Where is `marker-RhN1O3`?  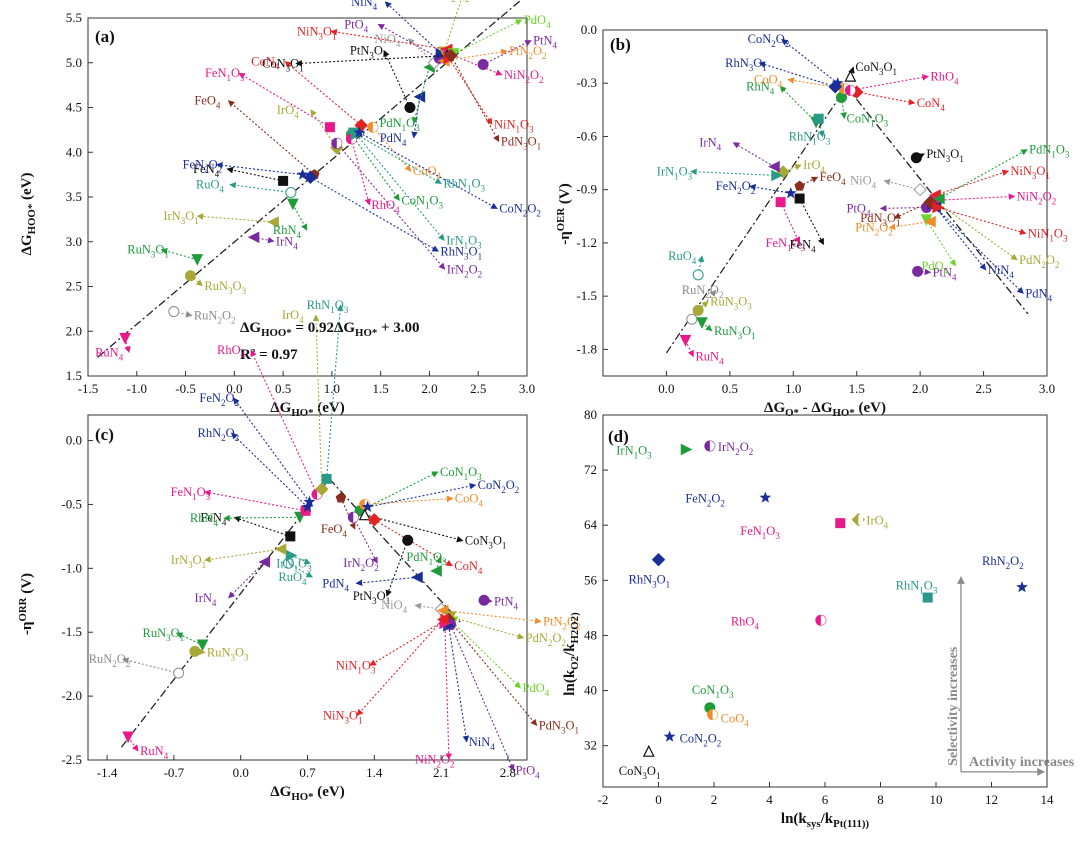
marker-RhN1O3 is located at coordinates (927, 597).